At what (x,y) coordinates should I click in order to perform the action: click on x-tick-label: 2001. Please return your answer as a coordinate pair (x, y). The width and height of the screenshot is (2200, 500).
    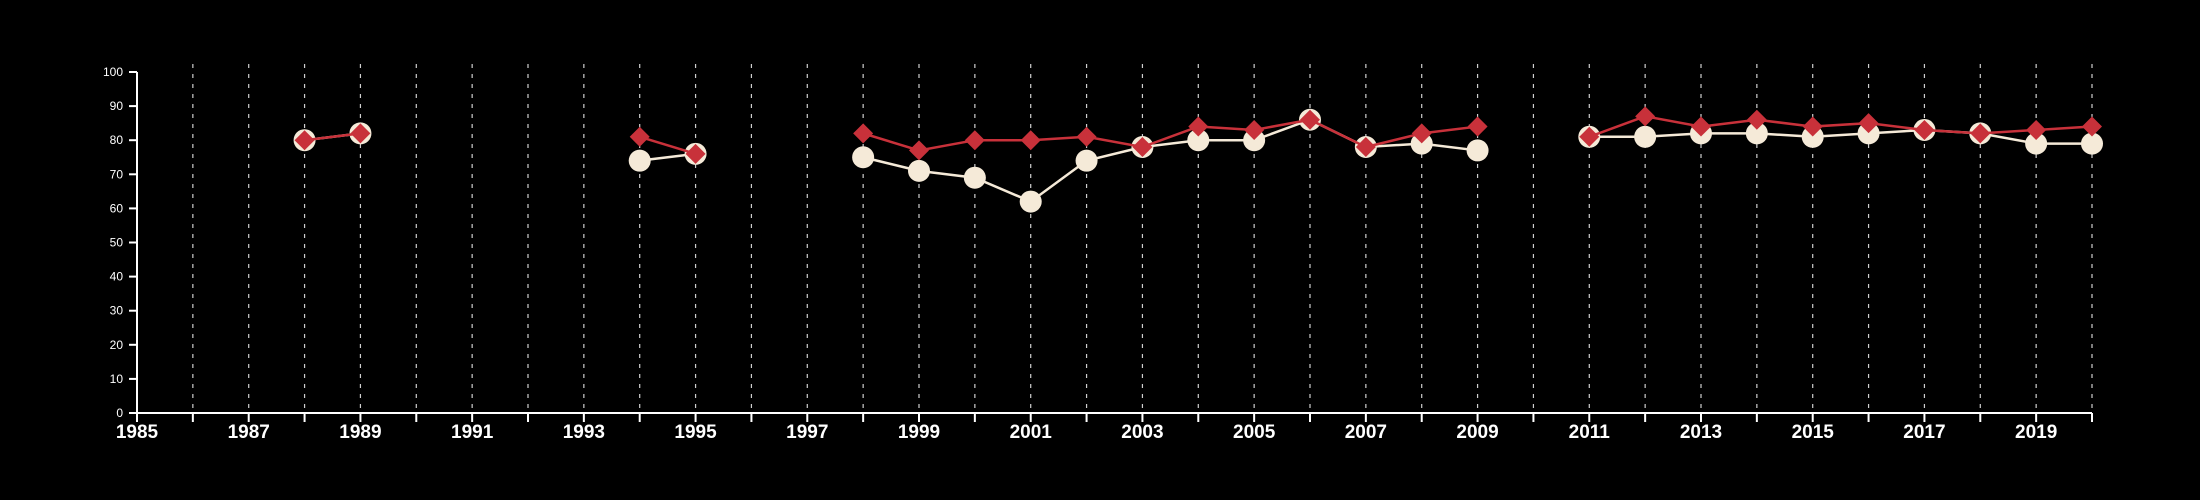
    Looking at the image, I should click on (1031, 432).